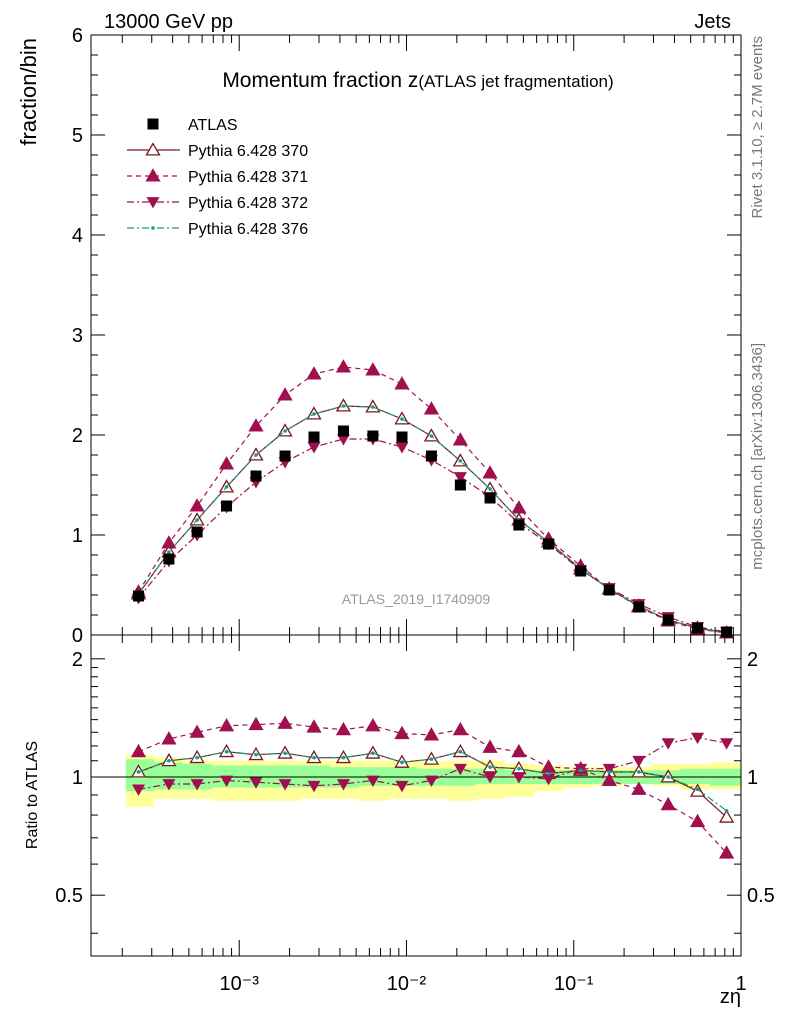 This screenshot has height=1024, width=786. I want to click on chart-title-main: Momentum fraction z, so click(320, 80).